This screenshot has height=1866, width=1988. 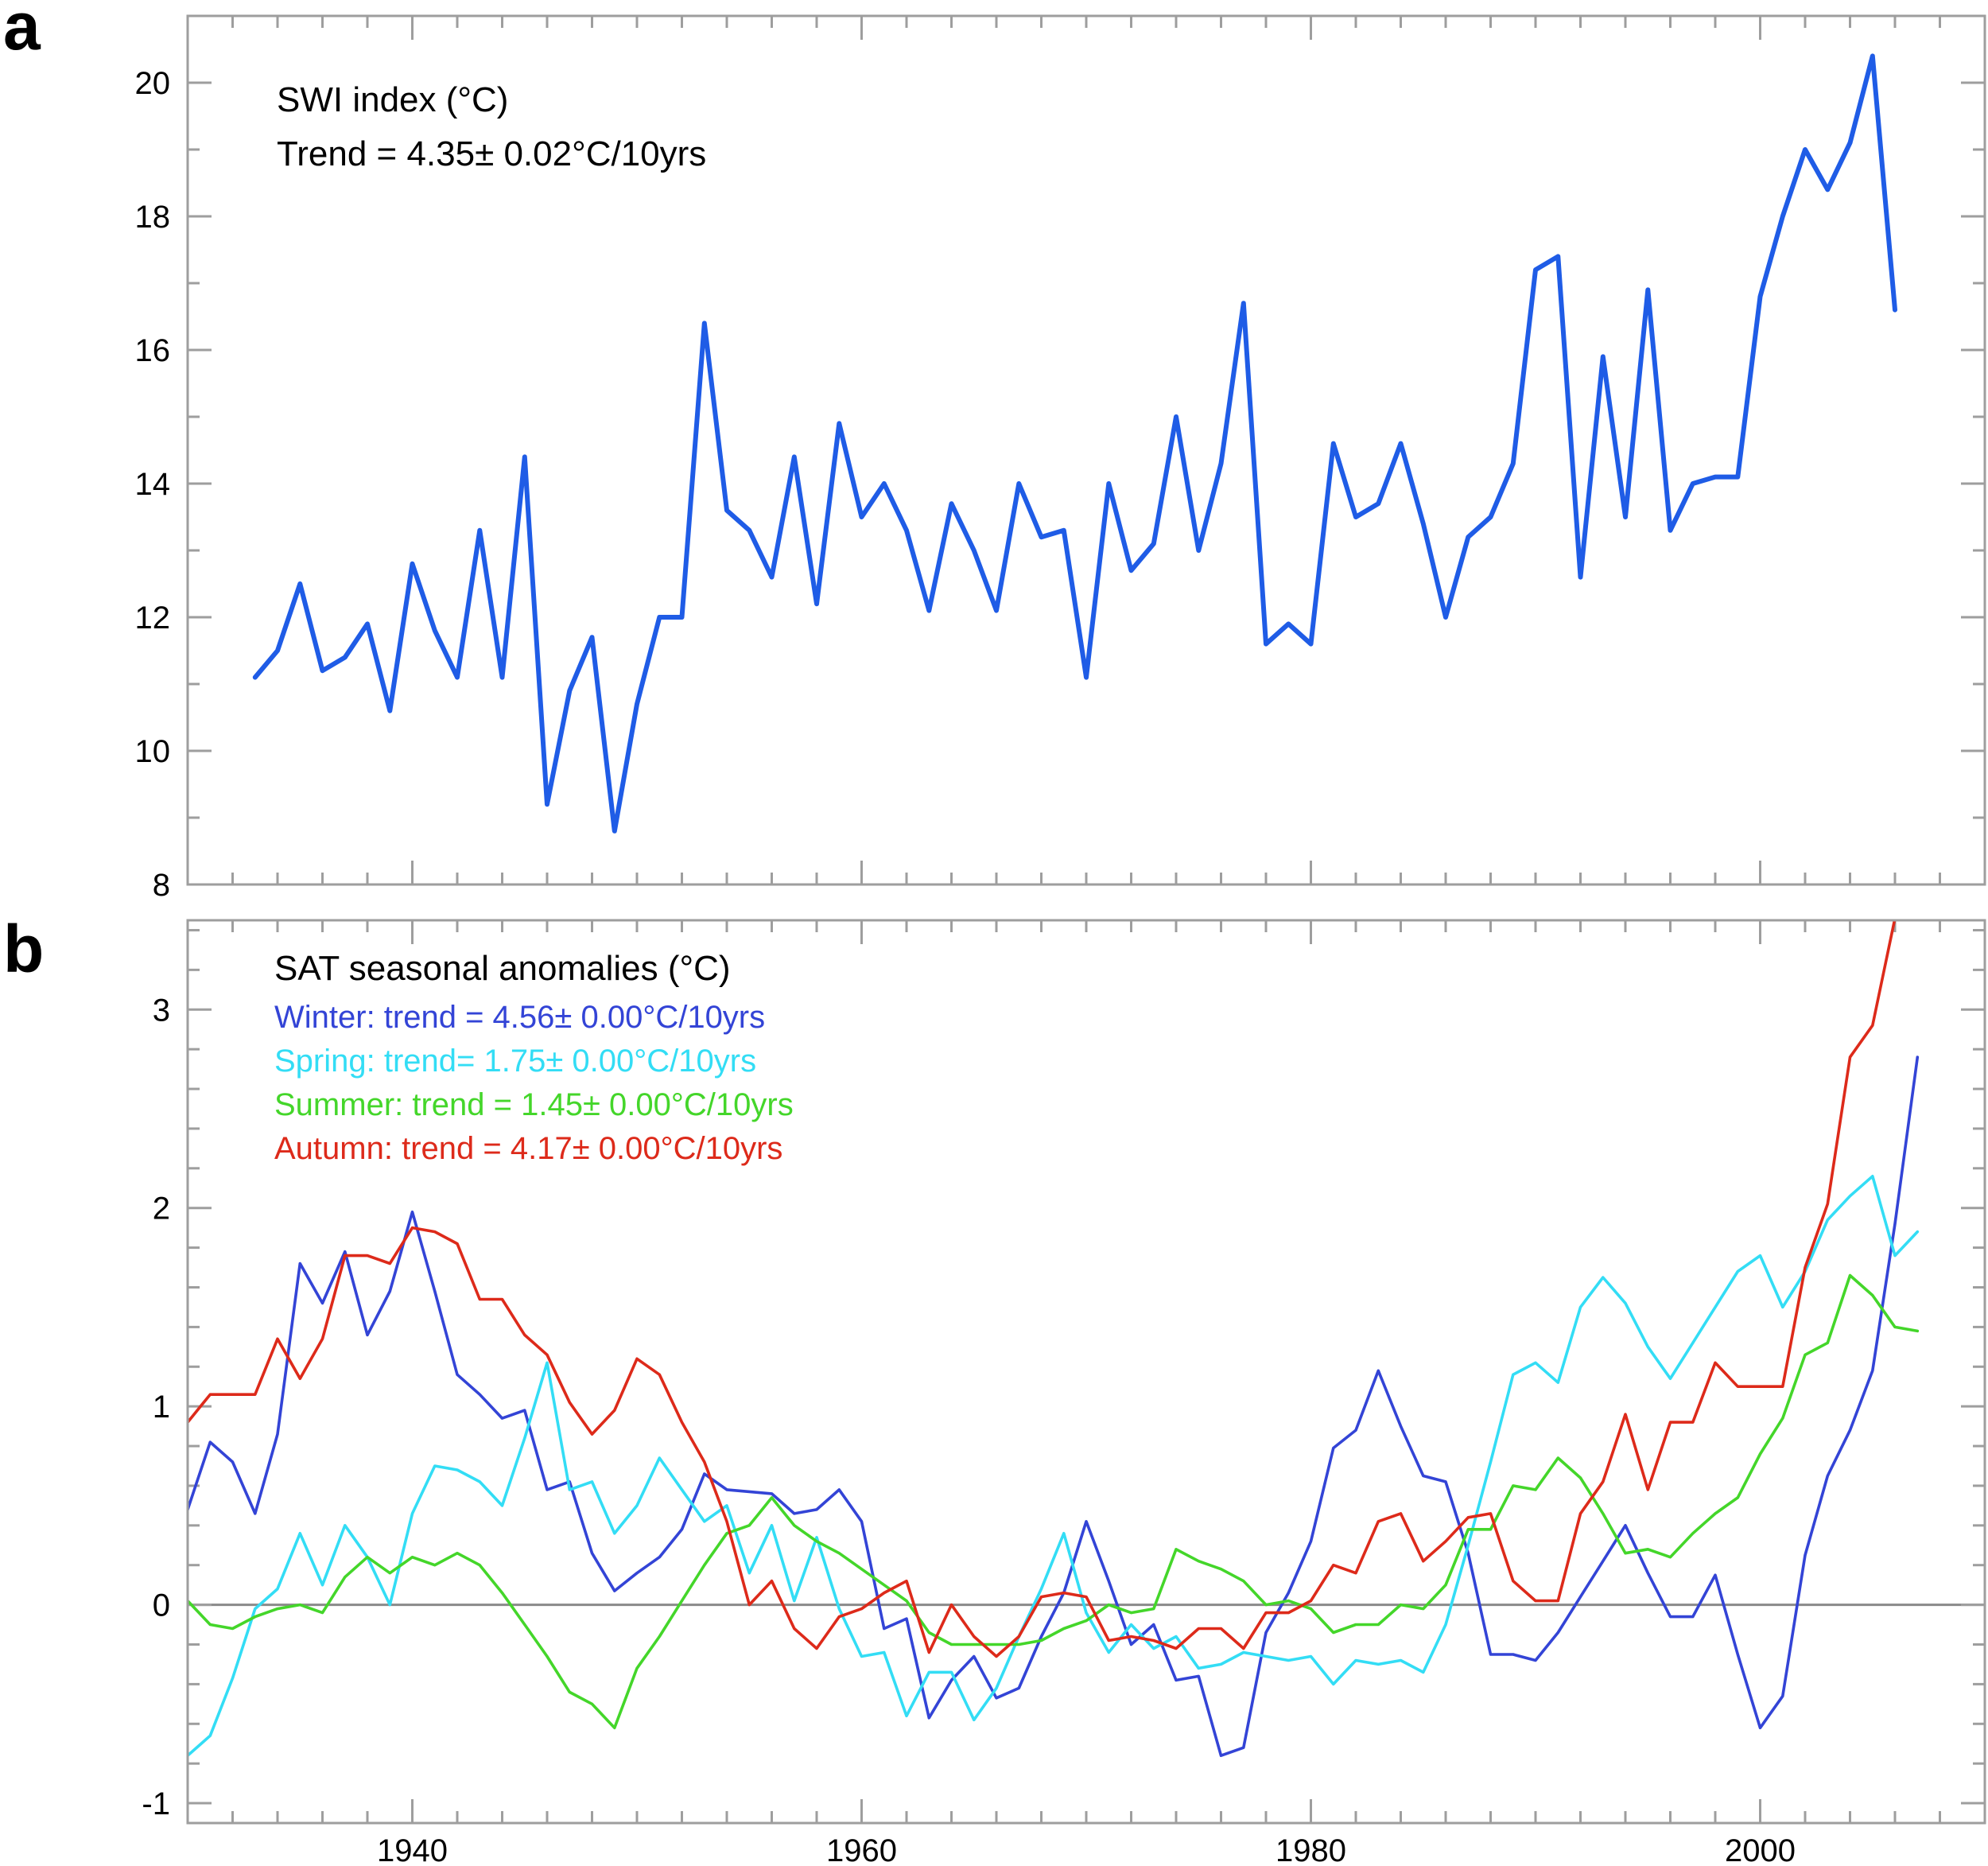 I want to click on panel-b-y-tick-labels: -1 0 1 2 3, so click(x=156, y=1407).